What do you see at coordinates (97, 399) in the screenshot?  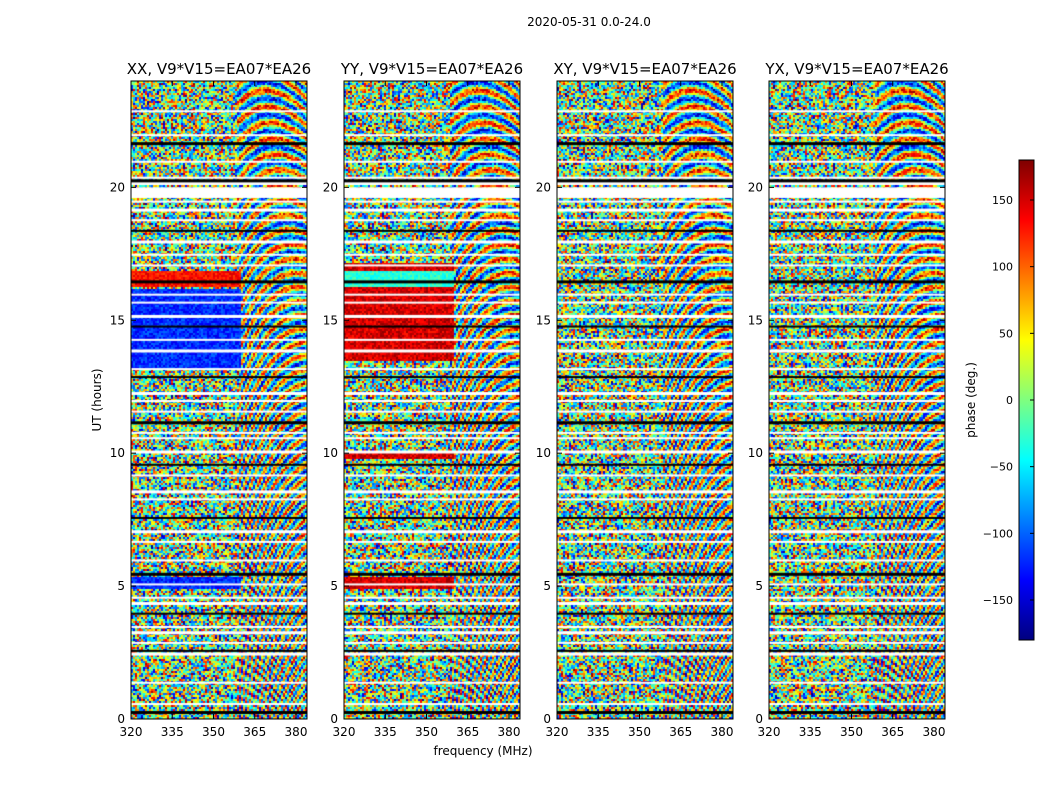 I see `y-axis-label: UT (hours)` at bounding box center [97, 399].